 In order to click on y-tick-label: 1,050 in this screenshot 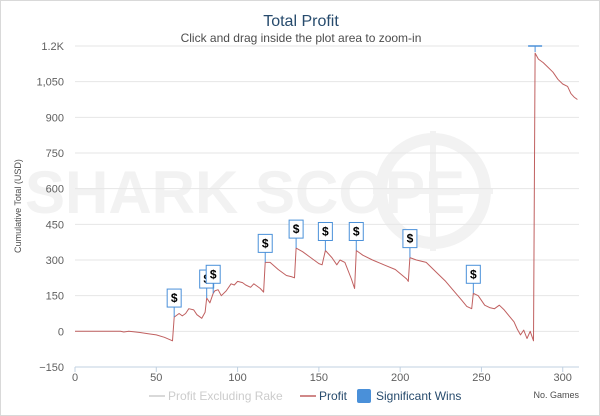, I will do `click(50, 83)`.